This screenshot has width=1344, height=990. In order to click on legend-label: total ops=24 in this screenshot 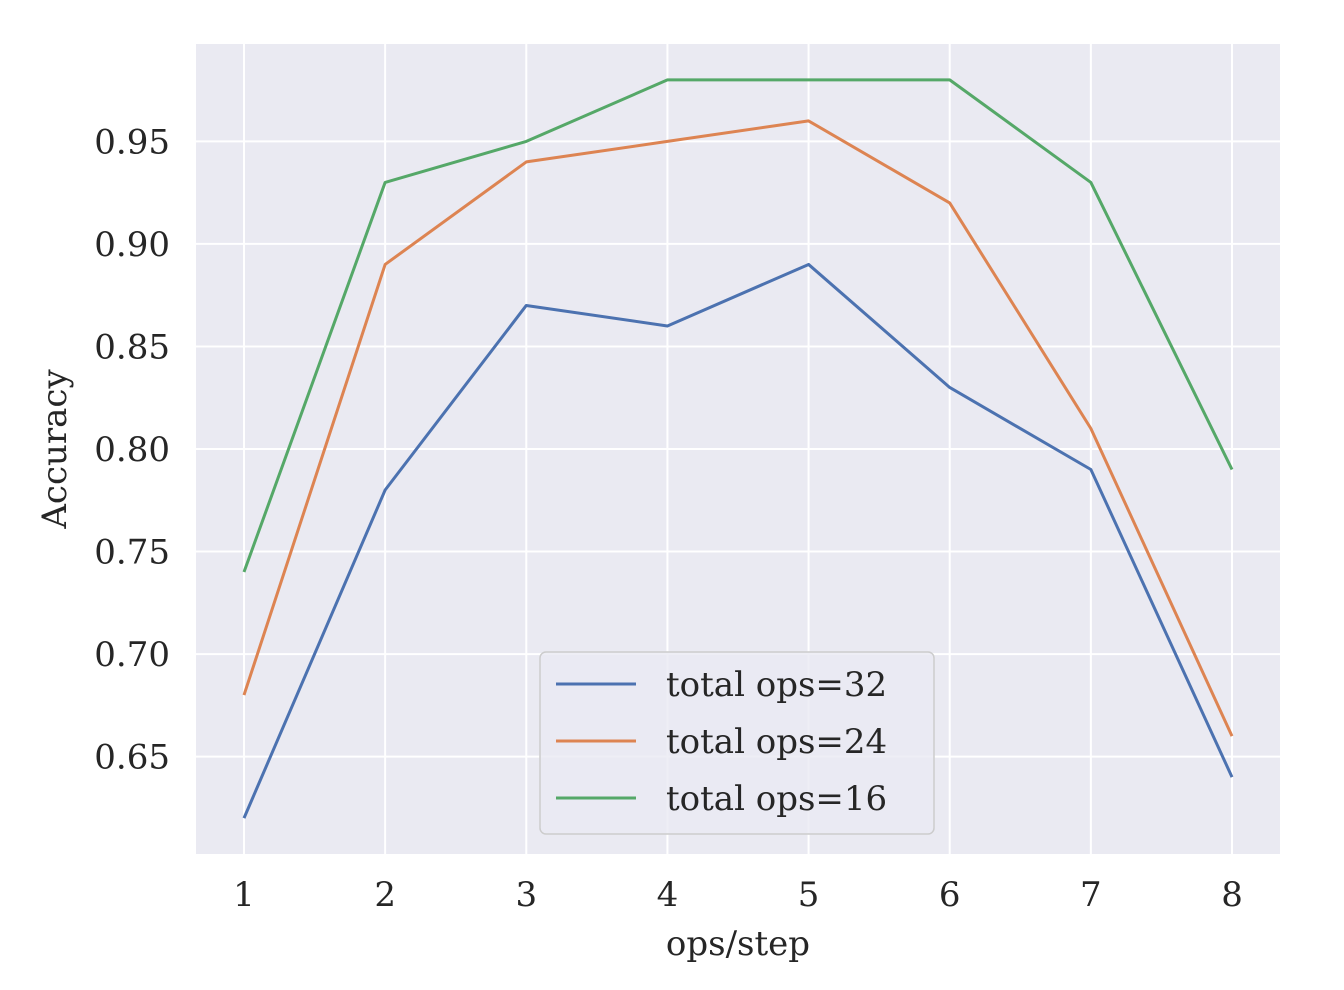, I will do `click(776, 742)`.